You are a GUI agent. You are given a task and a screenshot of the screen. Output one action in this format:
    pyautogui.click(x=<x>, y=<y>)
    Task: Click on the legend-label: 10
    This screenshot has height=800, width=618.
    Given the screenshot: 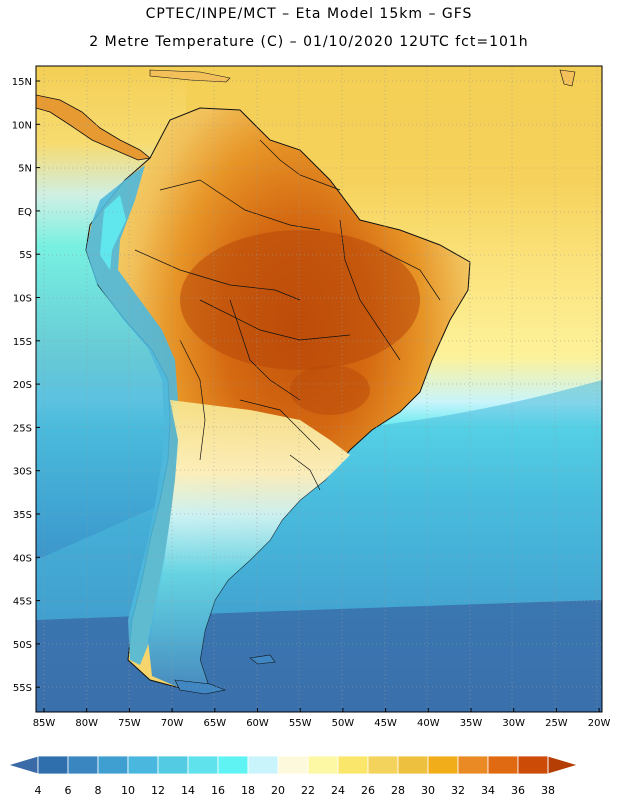 What is the action you would take?
    pyautogui.click(x=128, y=790)
    